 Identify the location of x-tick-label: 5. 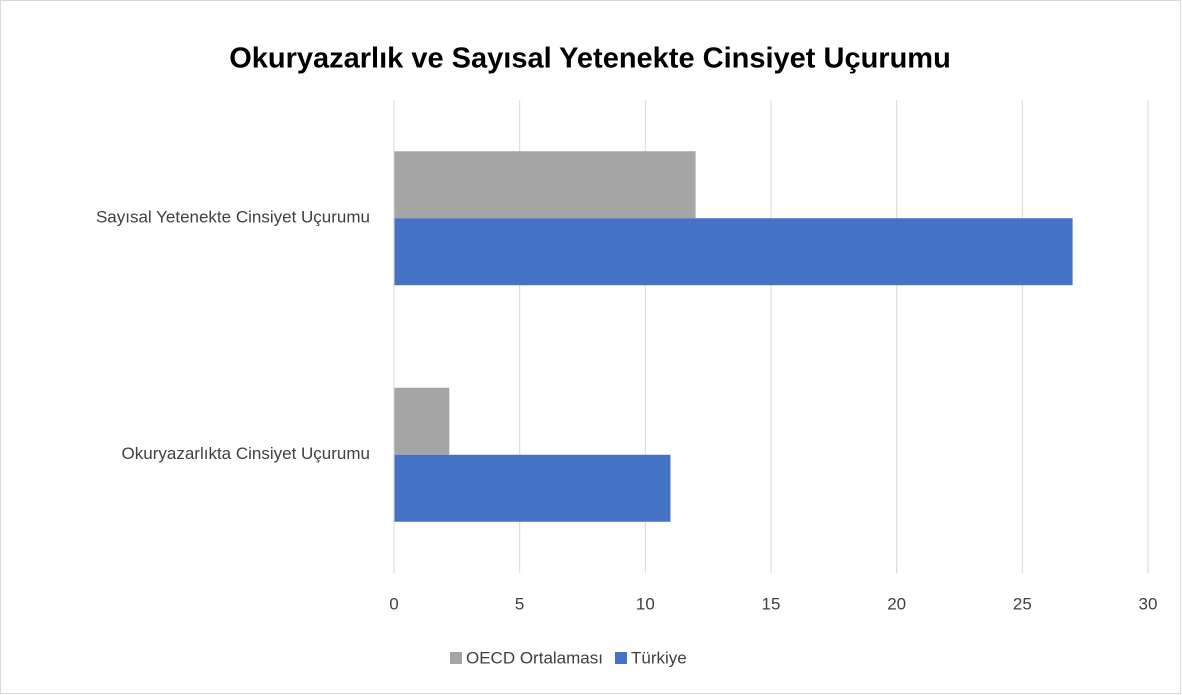
(519, 603).